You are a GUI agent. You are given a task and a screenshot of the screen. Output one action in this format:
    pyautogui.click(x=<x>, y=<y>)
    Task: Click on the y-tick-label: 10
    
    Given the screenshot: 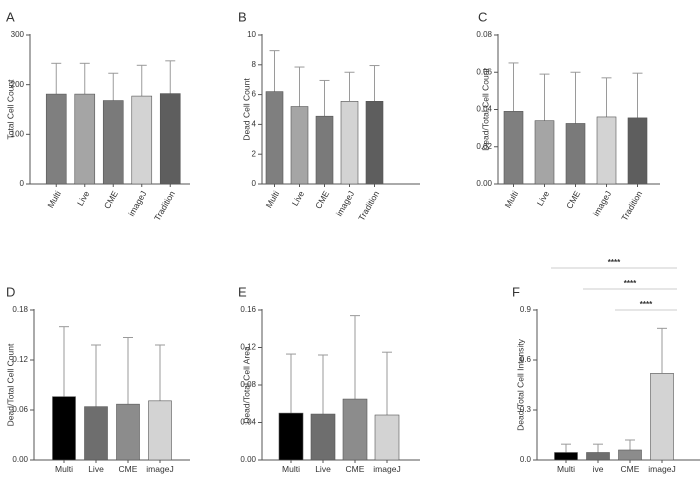 What is the action you would take?
    pyautogui.click(x=251, y=34)
    